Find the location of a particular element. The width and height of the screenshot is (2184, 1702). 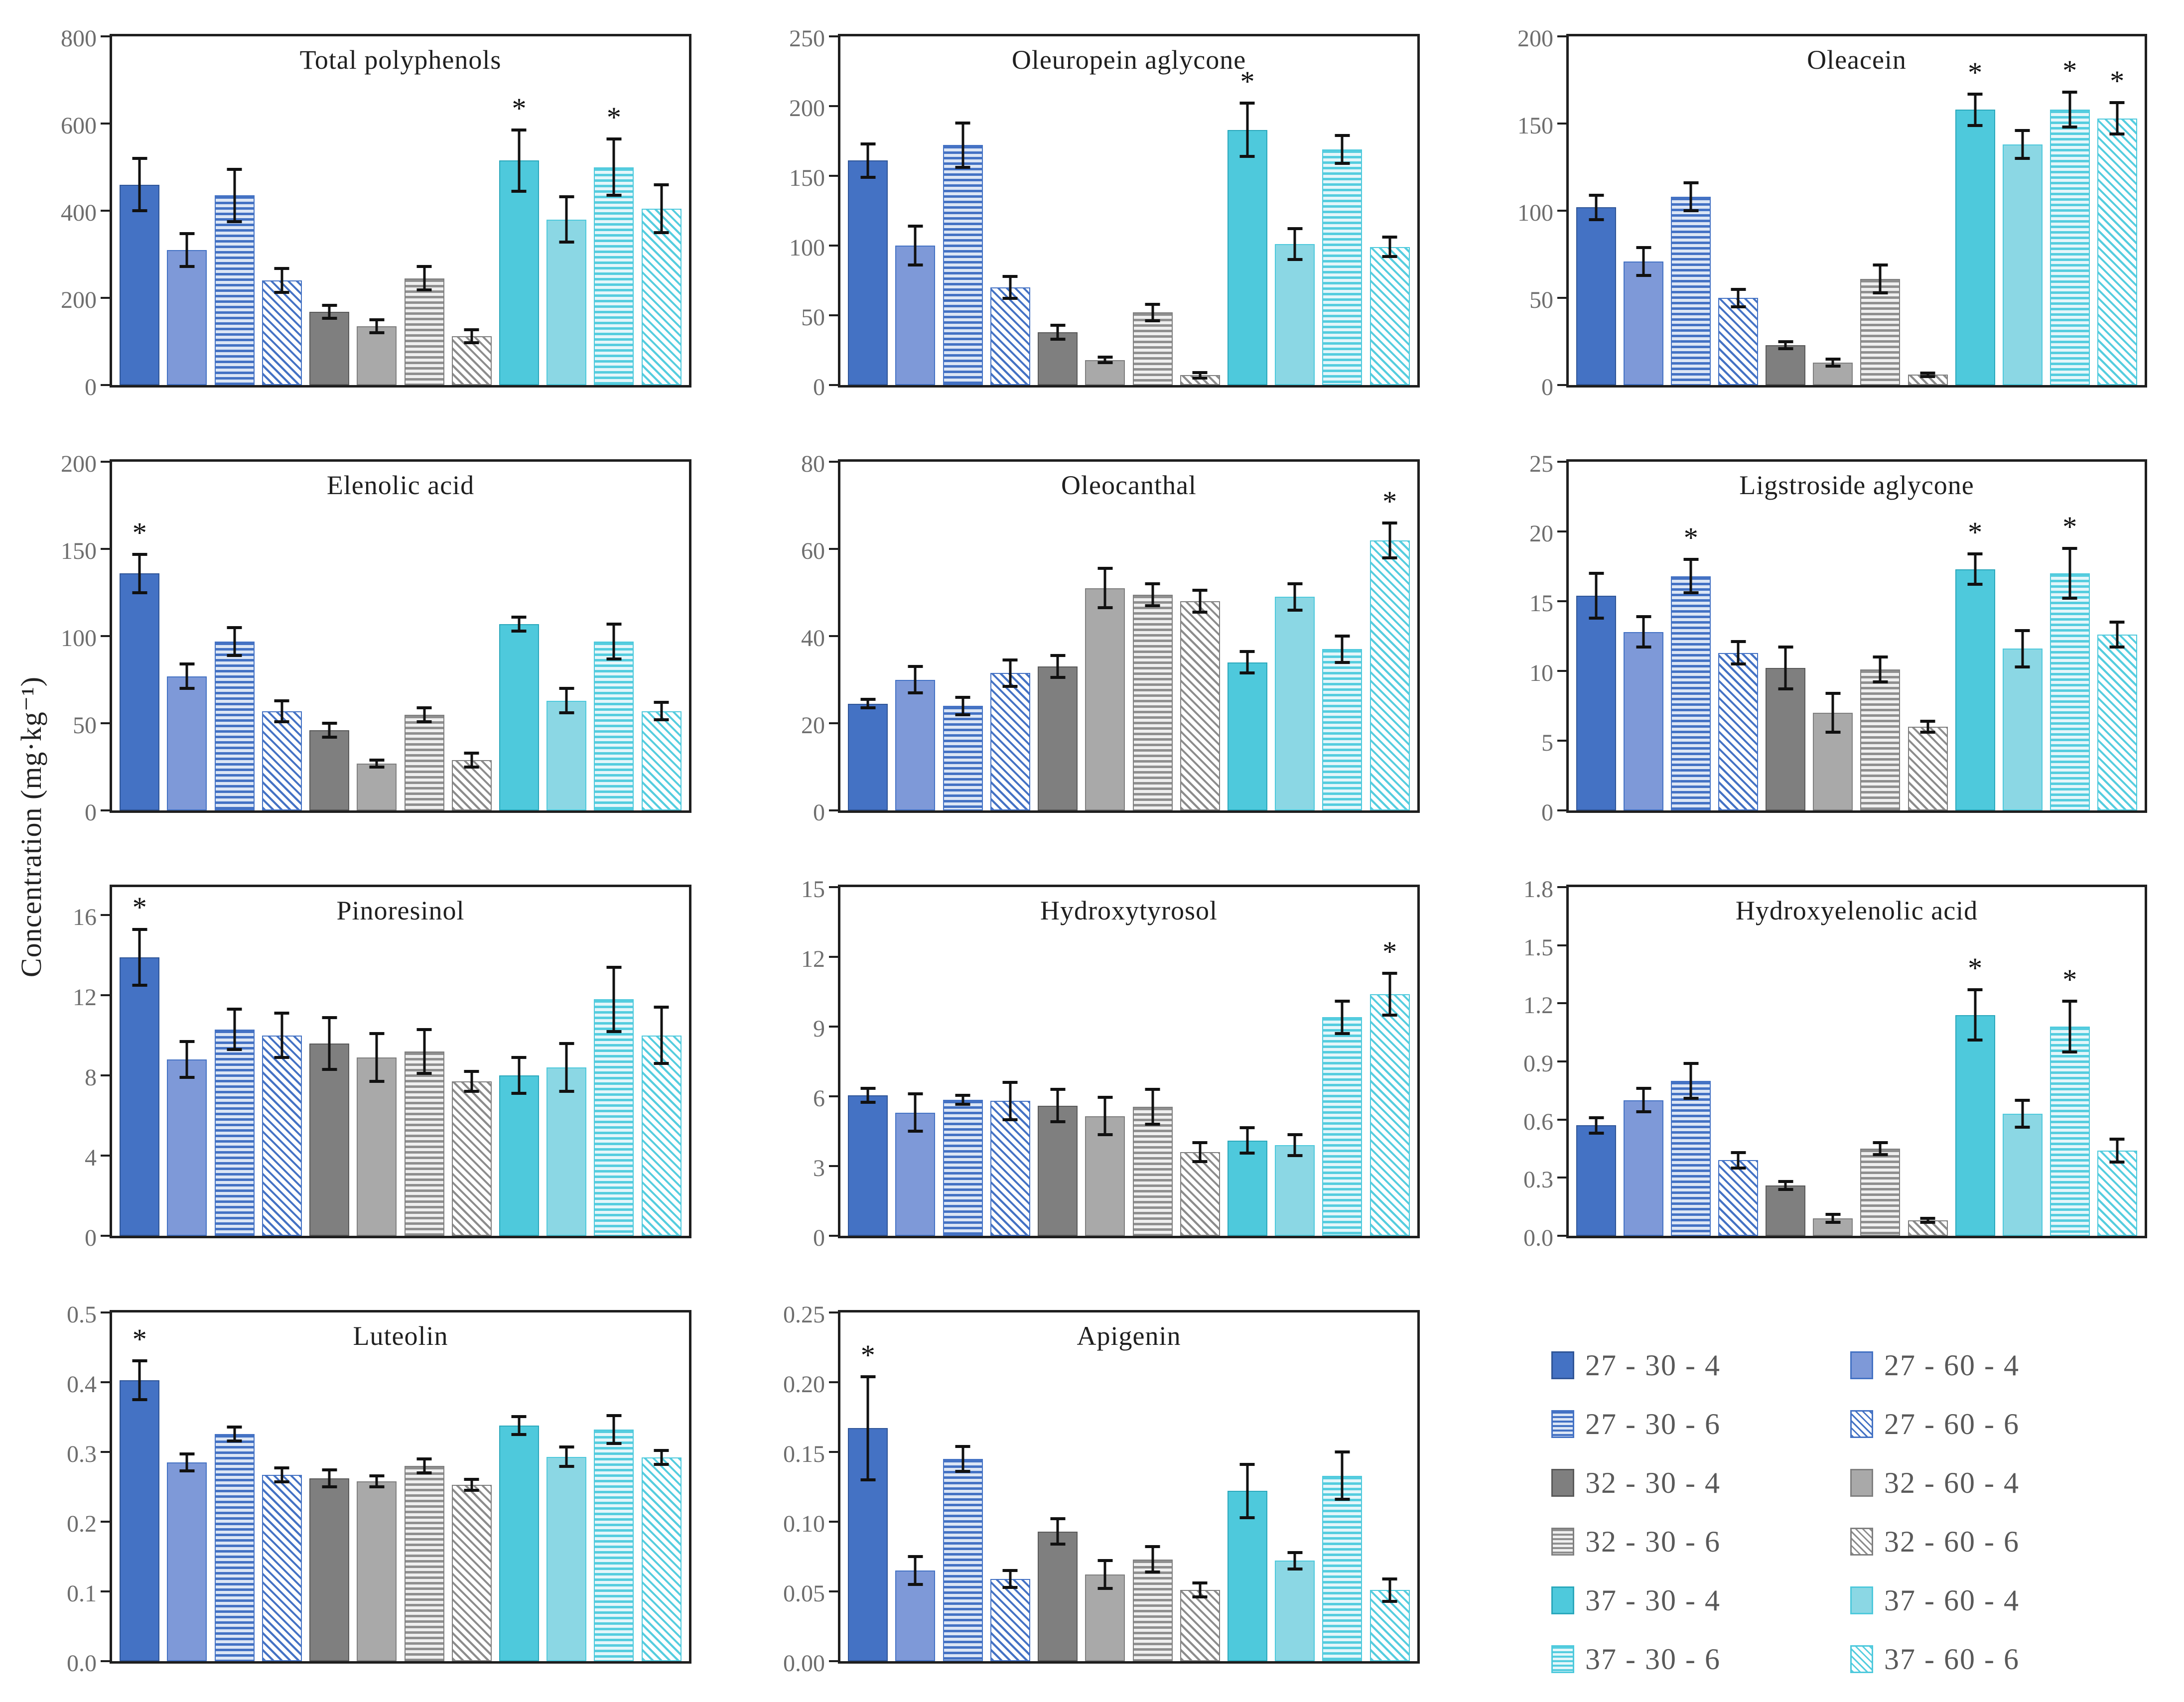

plot-area: Ligstroside aglycone * * * is located at coordinates (1852, 636).